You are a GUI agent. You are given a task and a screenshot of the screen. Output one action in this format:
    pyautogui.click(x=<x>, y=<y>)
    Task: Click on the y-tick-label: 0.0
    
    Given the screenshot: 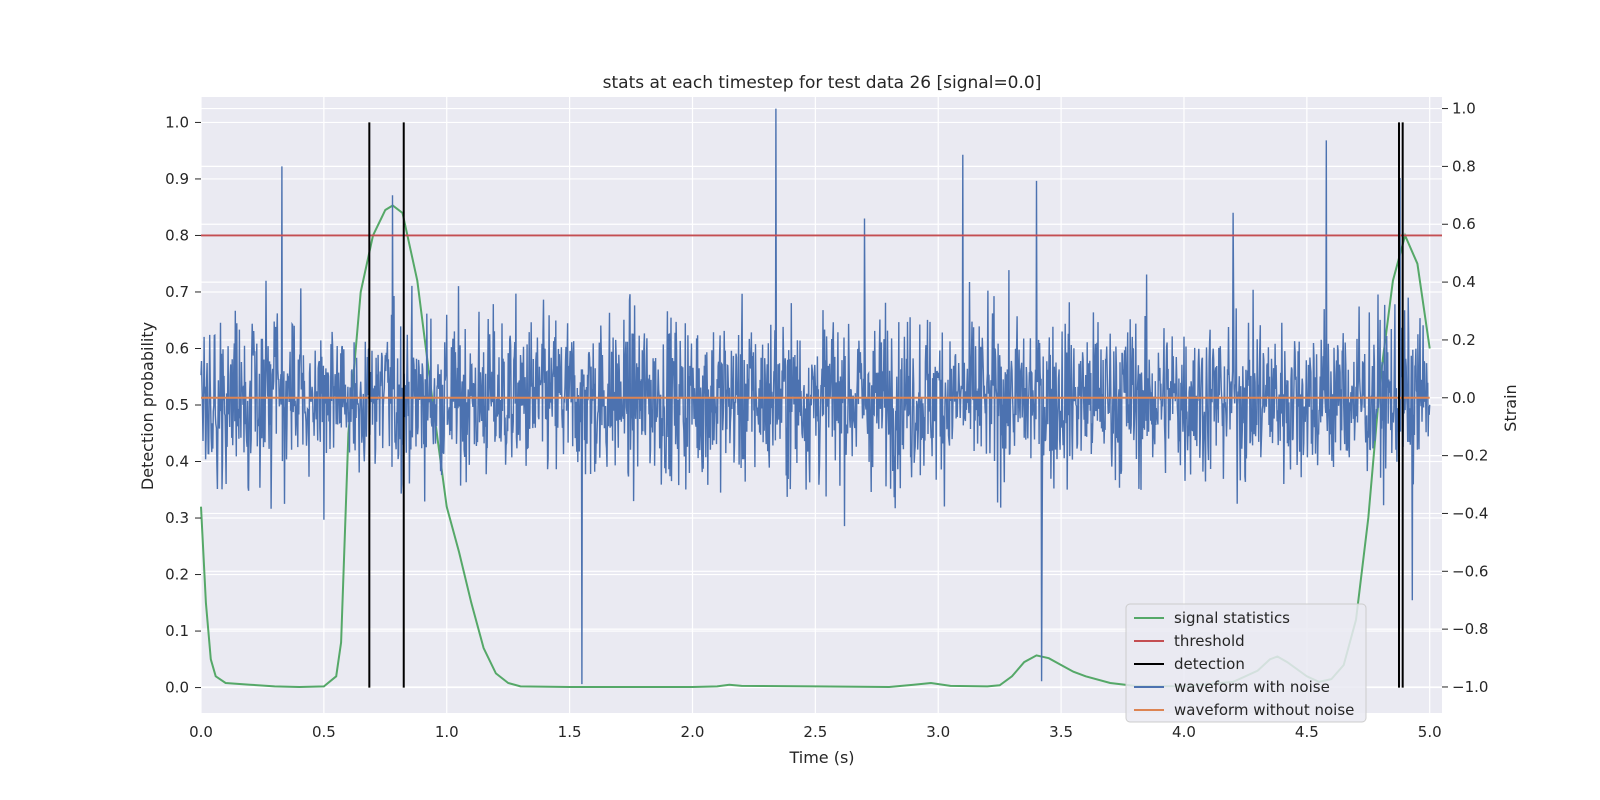 What is the action you would take?
    pyautogui.click(x=177, y=688)
    